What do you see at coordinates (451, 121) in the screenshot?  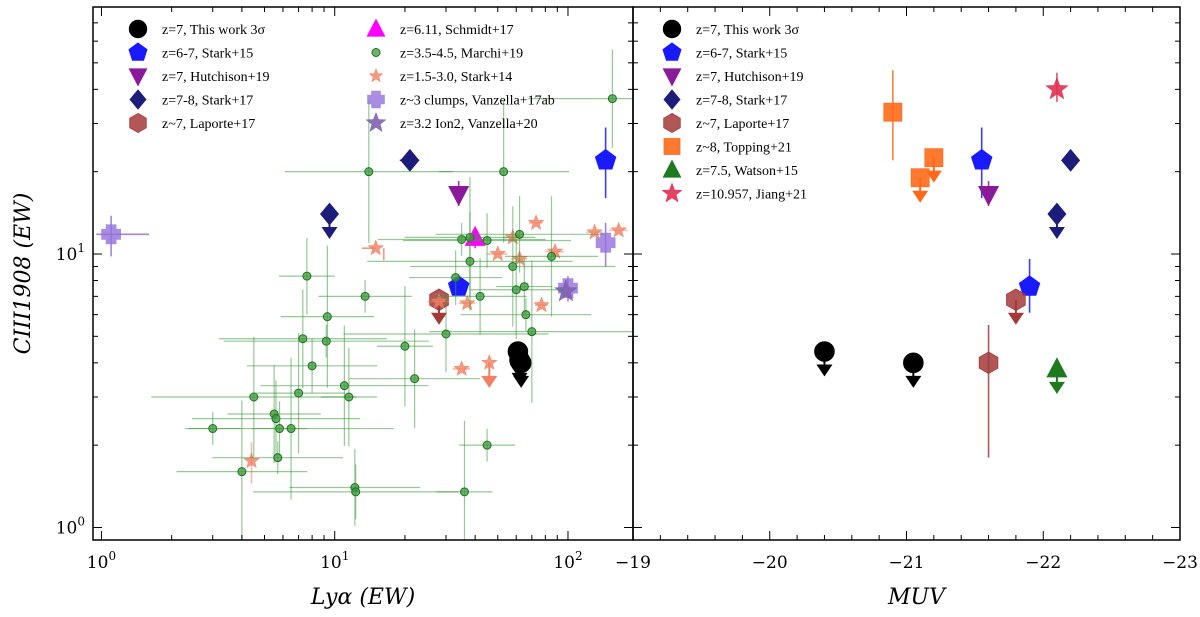 I see `legend-item: z=3.2 Ion2, Vanzella+20` at bounding box center [451, 121].